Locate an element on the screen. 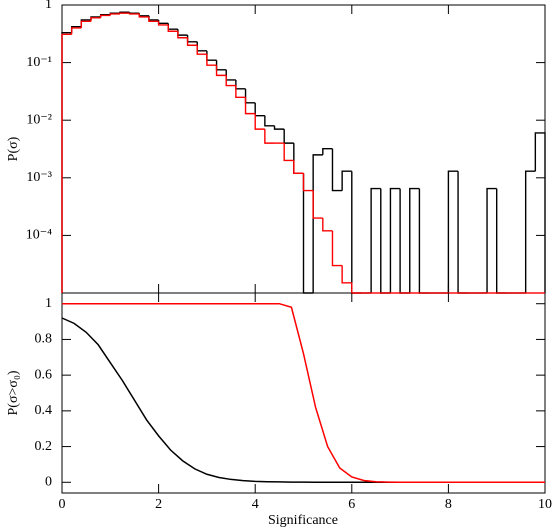 This screenshot has height=530, width=556. y-tick-label: 10⁻¹ is located at coordinates (39, 62).